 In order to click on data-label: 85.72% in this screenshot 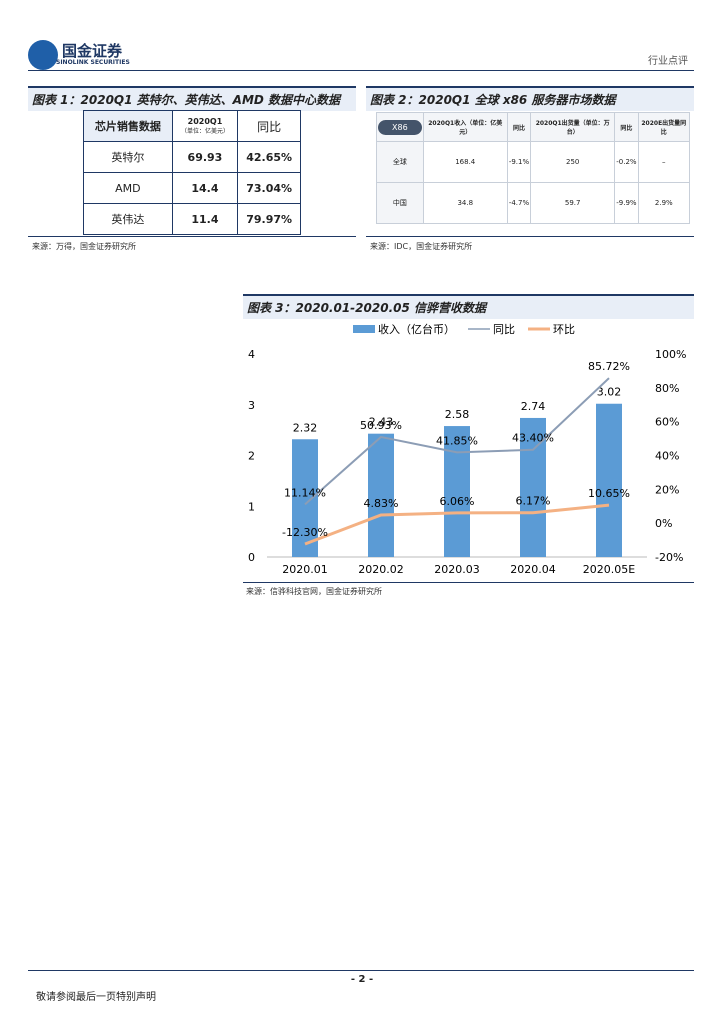, I will do `click(609, 366)`.